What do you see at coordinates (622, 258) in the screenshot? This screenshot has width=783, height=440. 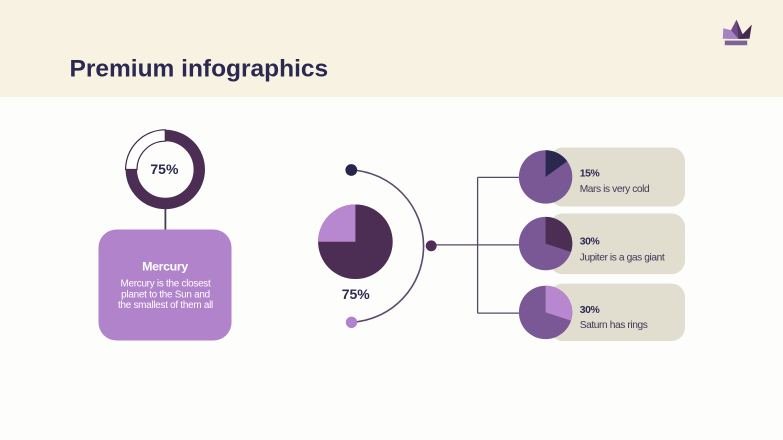 I see `svg-text: Jupiter is a gas giant` at bounding box center [622, 258].